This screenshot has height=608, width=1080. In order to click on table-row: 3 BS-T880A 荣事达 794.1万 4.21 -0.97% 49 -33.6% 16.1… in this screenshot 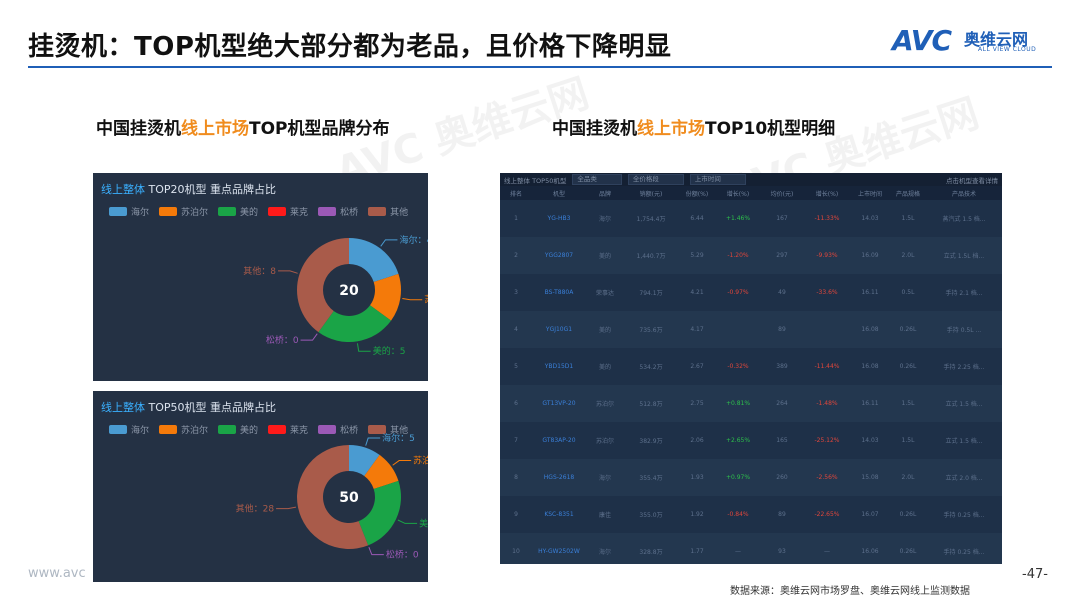, I will do `click(751, 292)`.